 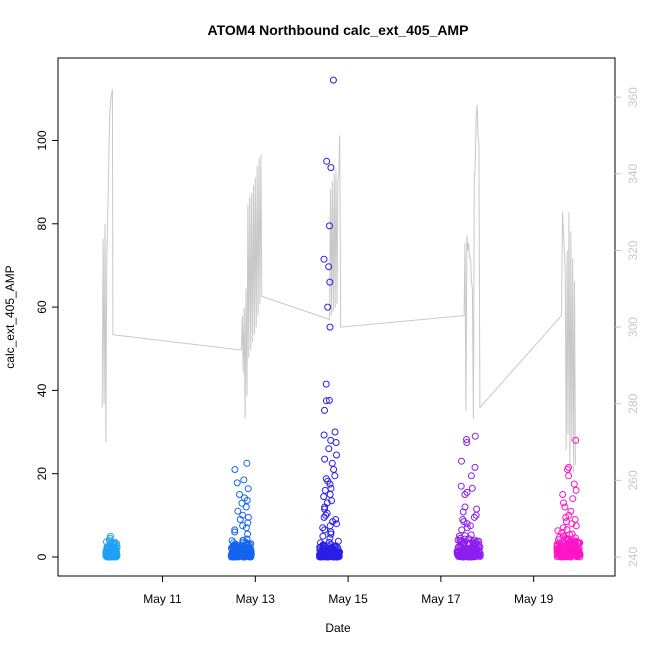 I want to click on chart-title: ATOM4 Northbound calc_ext_405_AMP, so click(x=338, y=30).